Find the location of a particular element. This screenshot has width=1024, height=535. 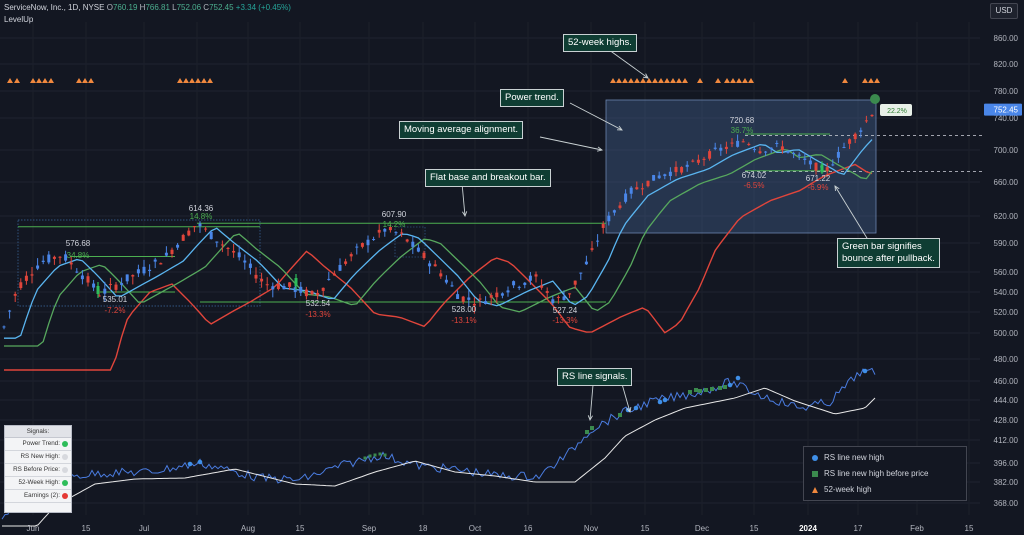

current-high-marker is located at coordinates (875, 99).